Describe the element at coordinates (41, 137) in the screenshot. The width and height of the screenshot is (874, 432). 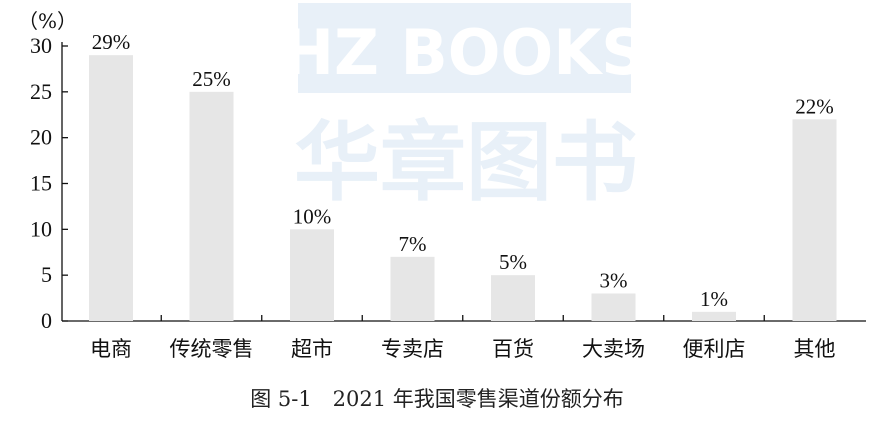
I see `y-tick-label: 20` at that location.